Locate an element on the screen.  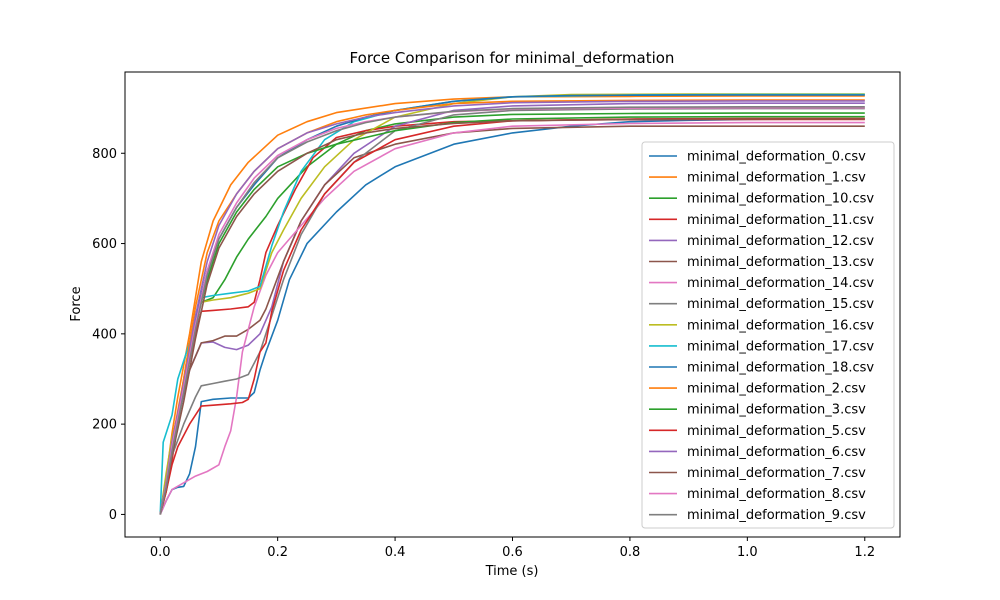
y-axis: 0 200 400 600 800 is located at coordinates (108, 335).